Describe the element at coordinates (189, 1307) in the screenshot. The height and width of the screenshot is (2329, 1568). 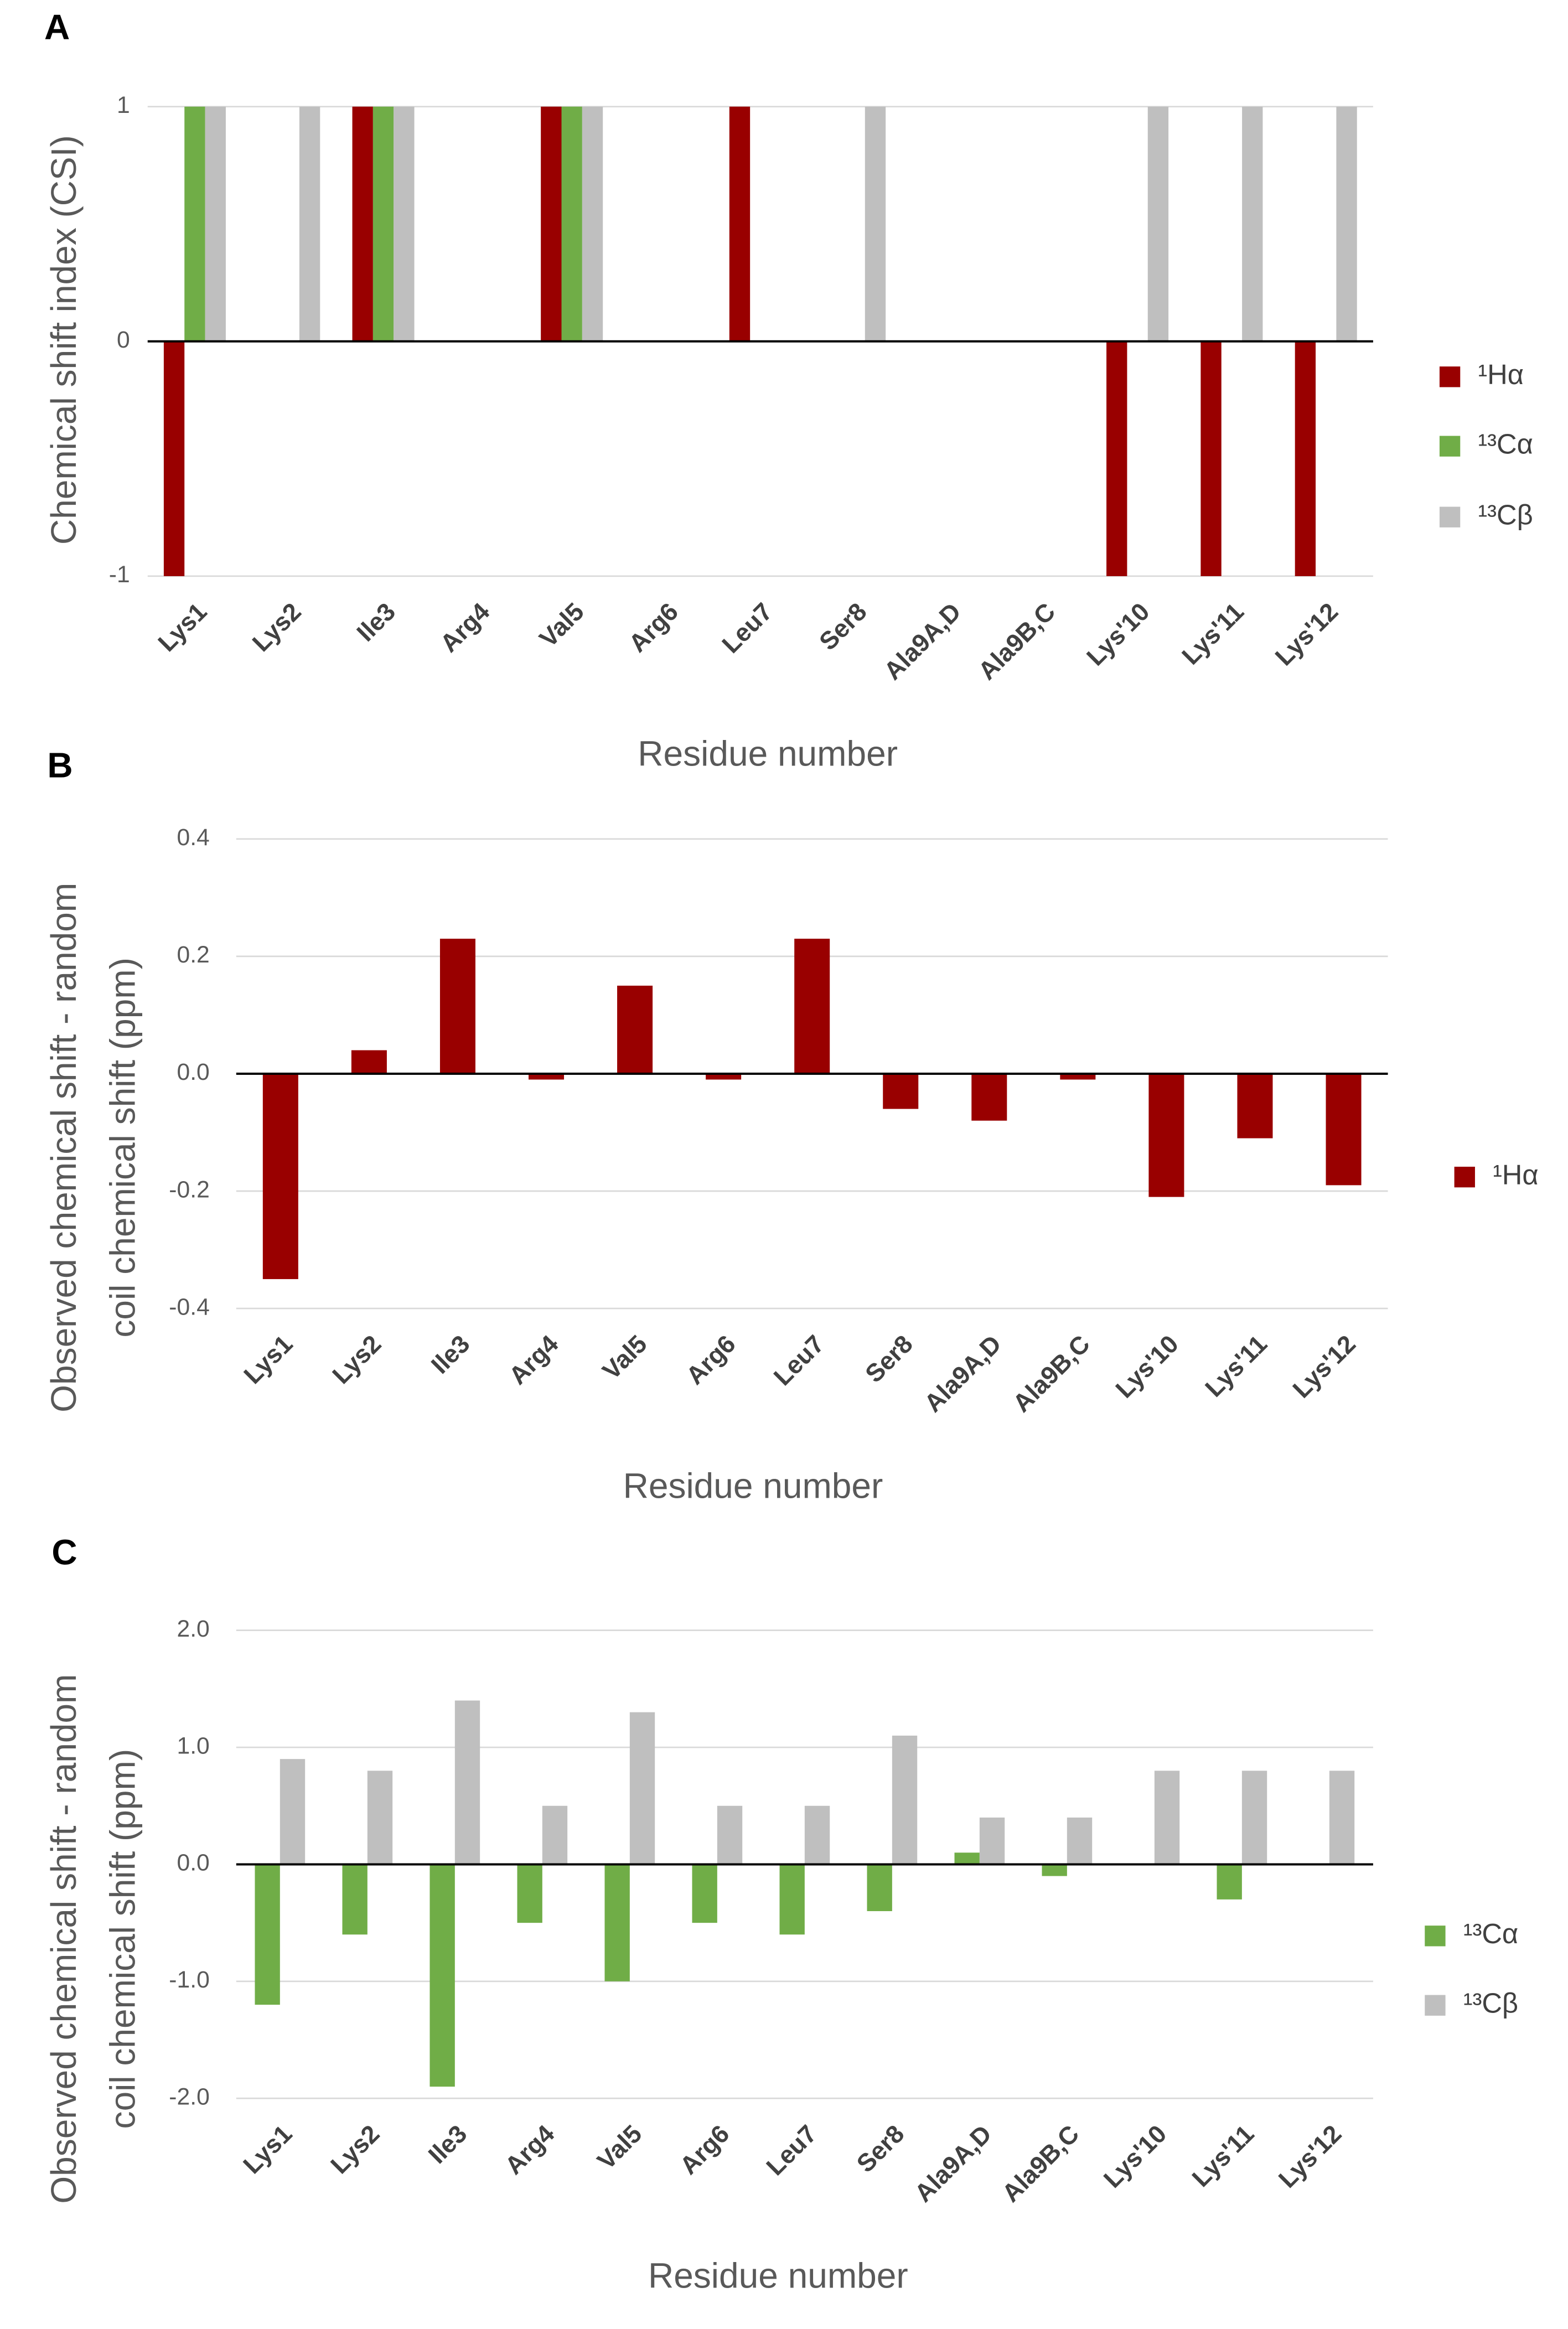
I see `y-tick-label: -0.4` at that location.